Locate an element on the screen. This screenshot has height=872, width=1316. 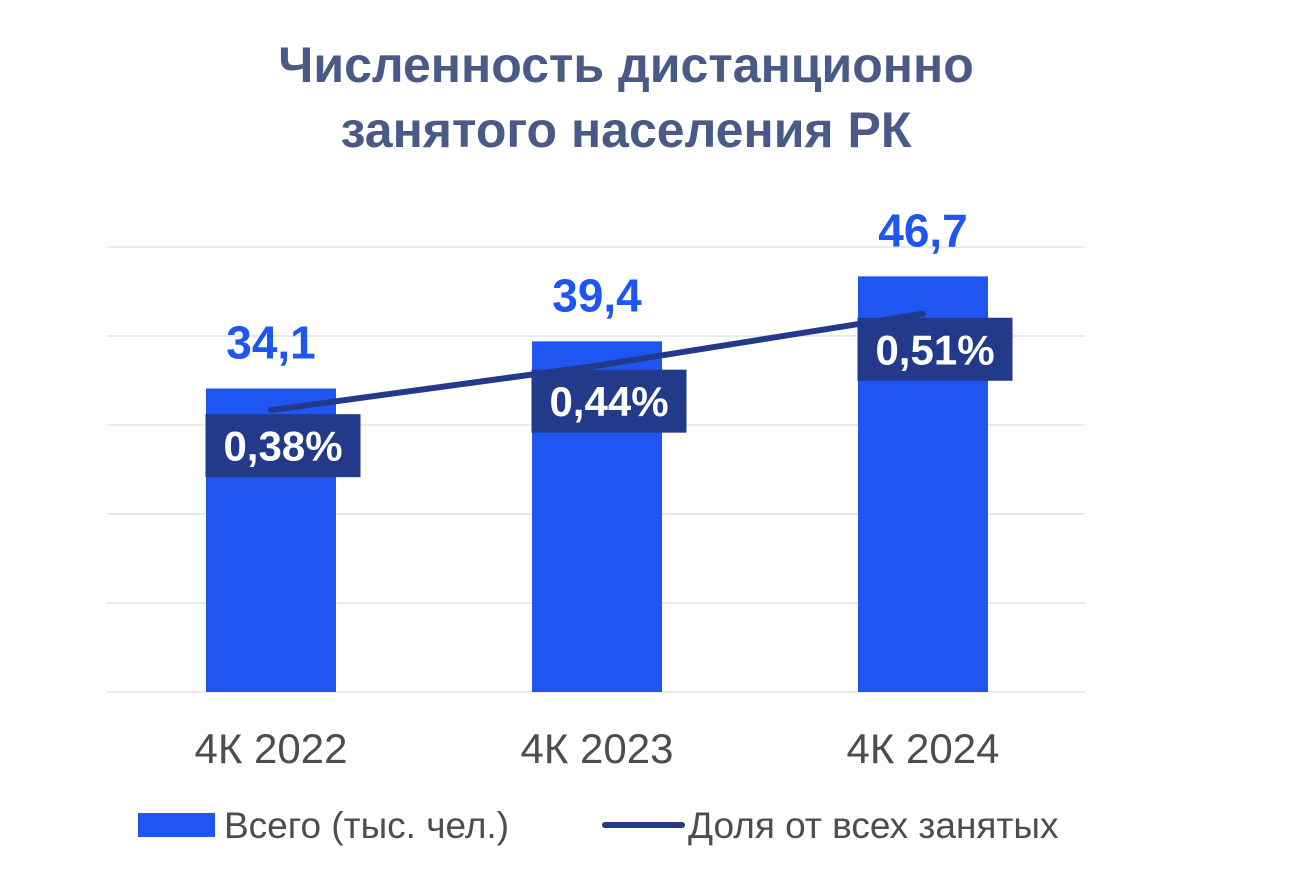
share-value-labels: 0,38% 0,44% 0,51% is located at coordinates (609, 397).